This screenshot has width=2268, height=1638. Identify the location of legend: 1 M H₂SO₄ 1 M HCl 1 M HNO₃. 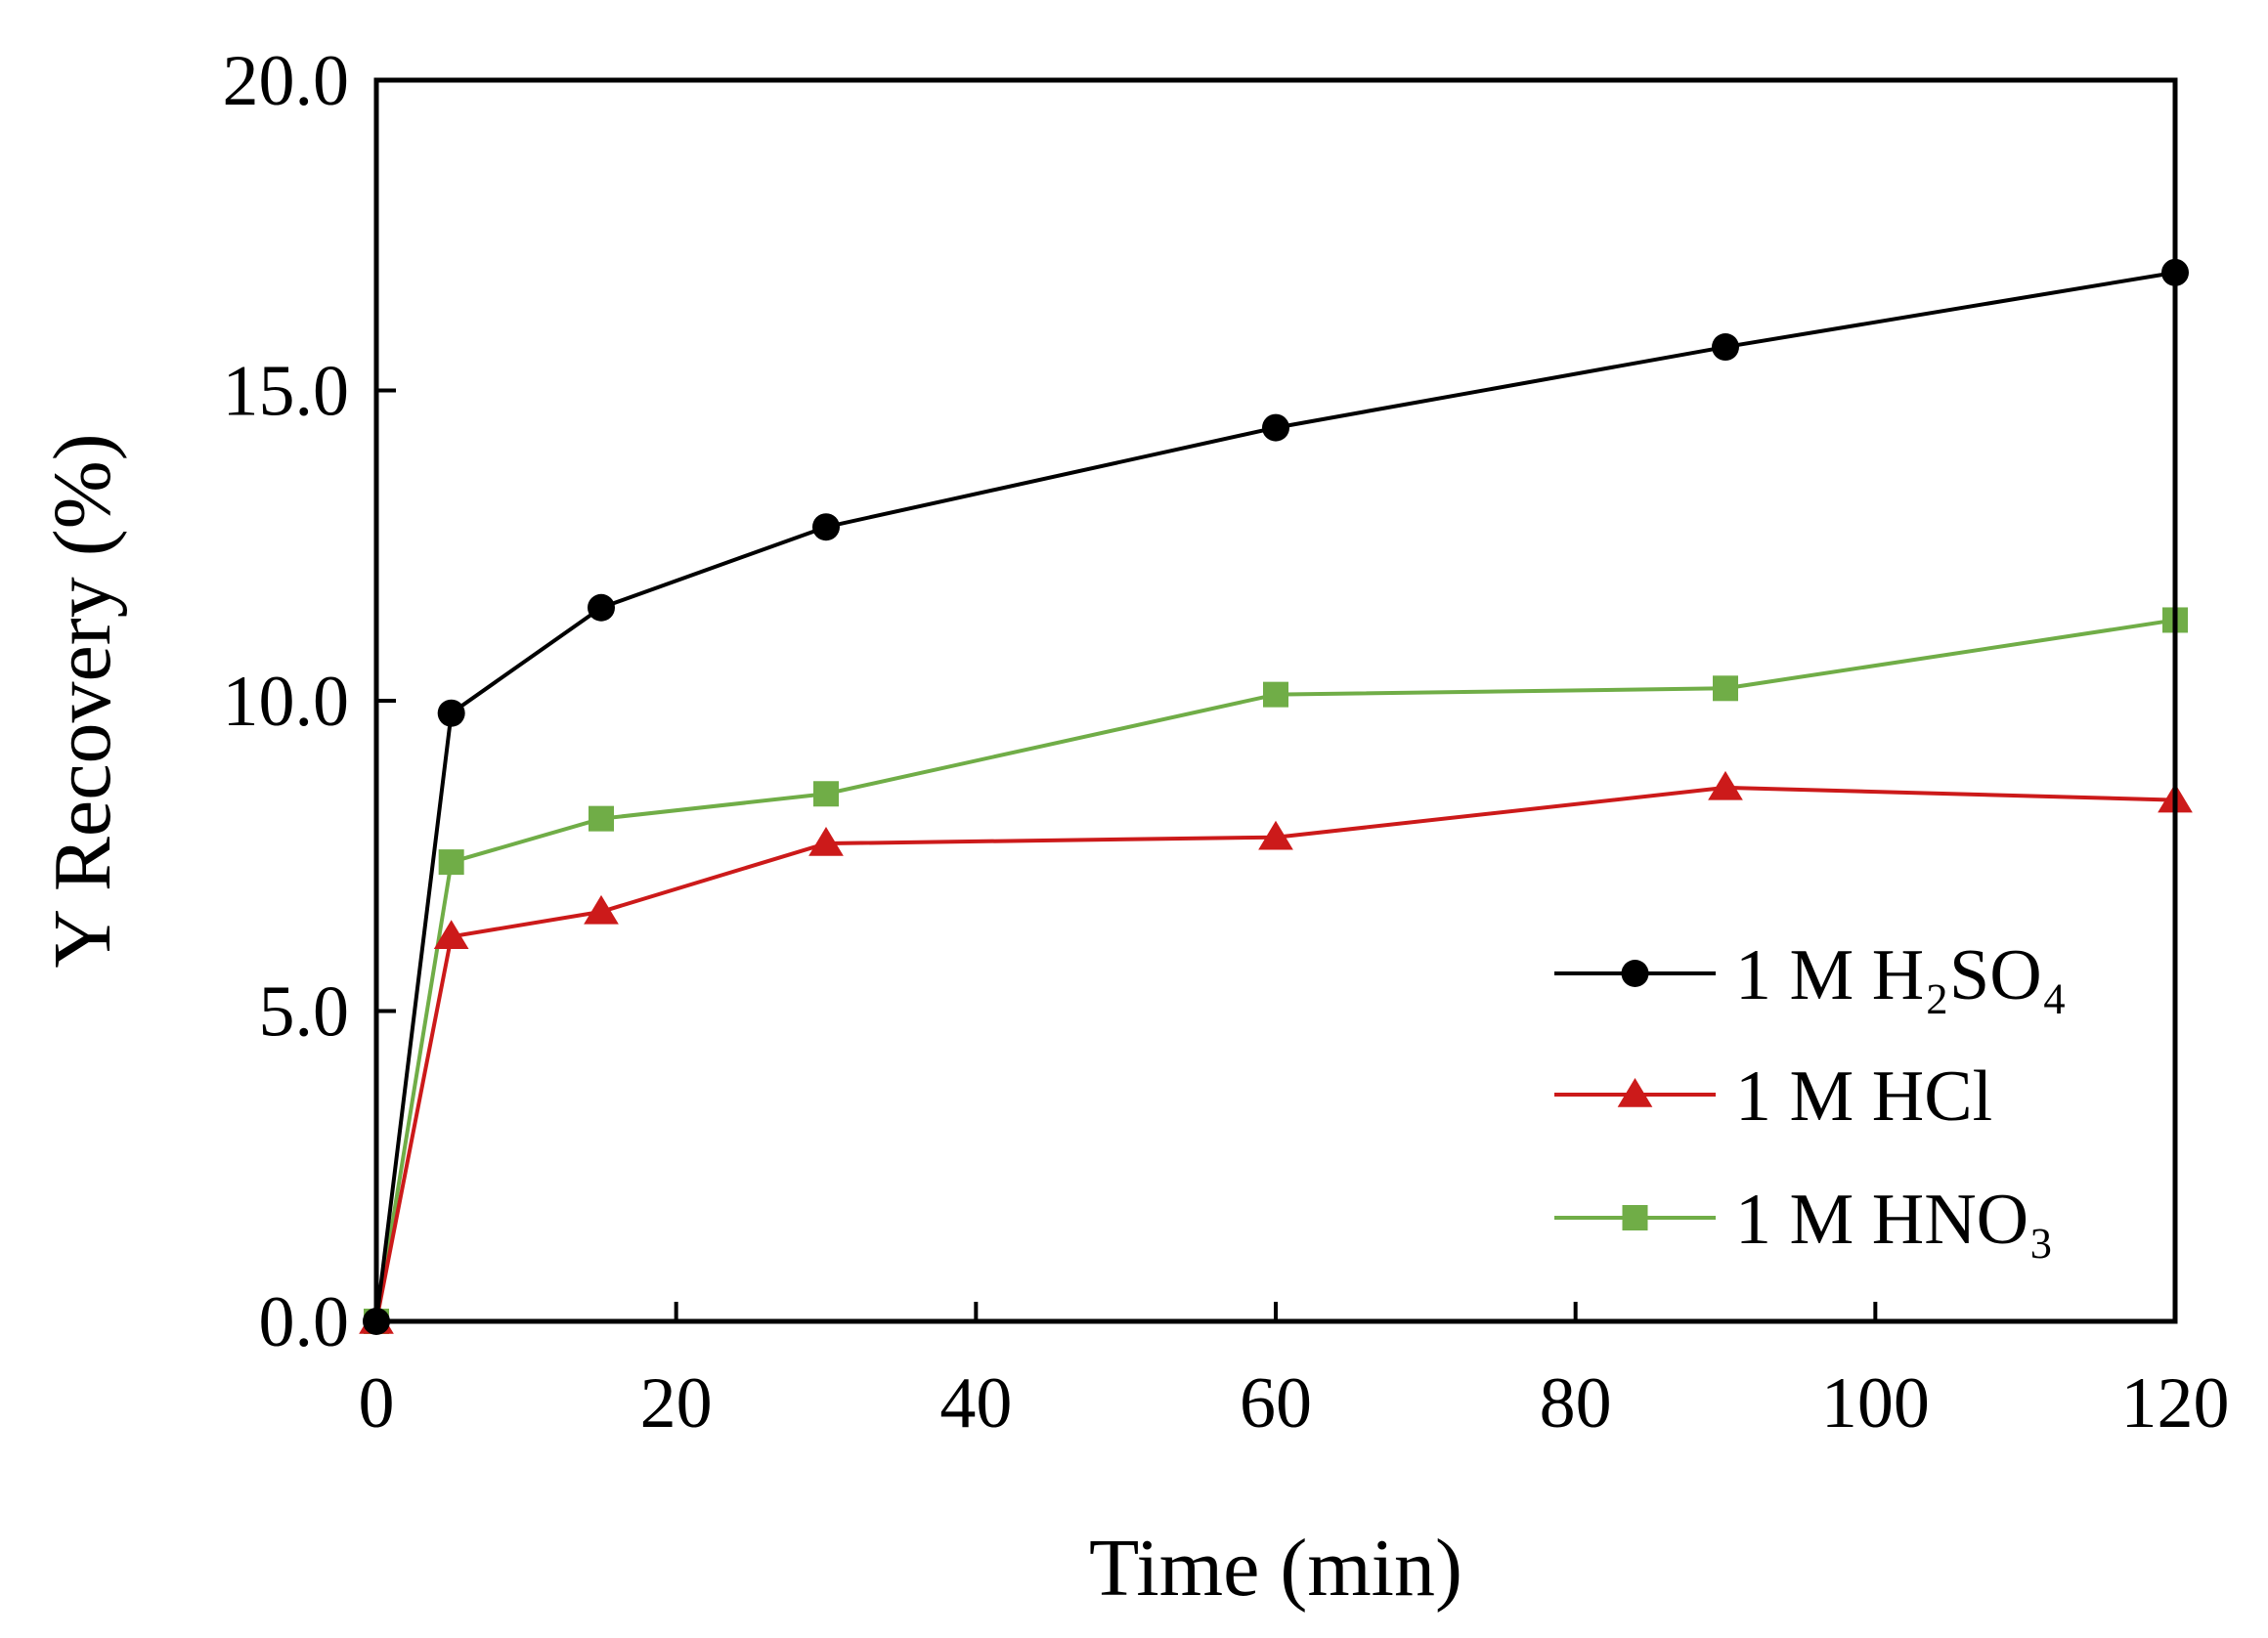
(1810, 1097).